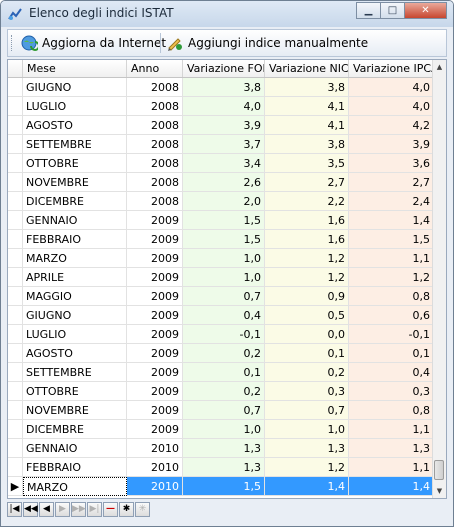 This screenshot has height=527, width=454. I want to click on table-row: OTTOBRE 2009 0,2 0,3 0,3, so click(221, 391).